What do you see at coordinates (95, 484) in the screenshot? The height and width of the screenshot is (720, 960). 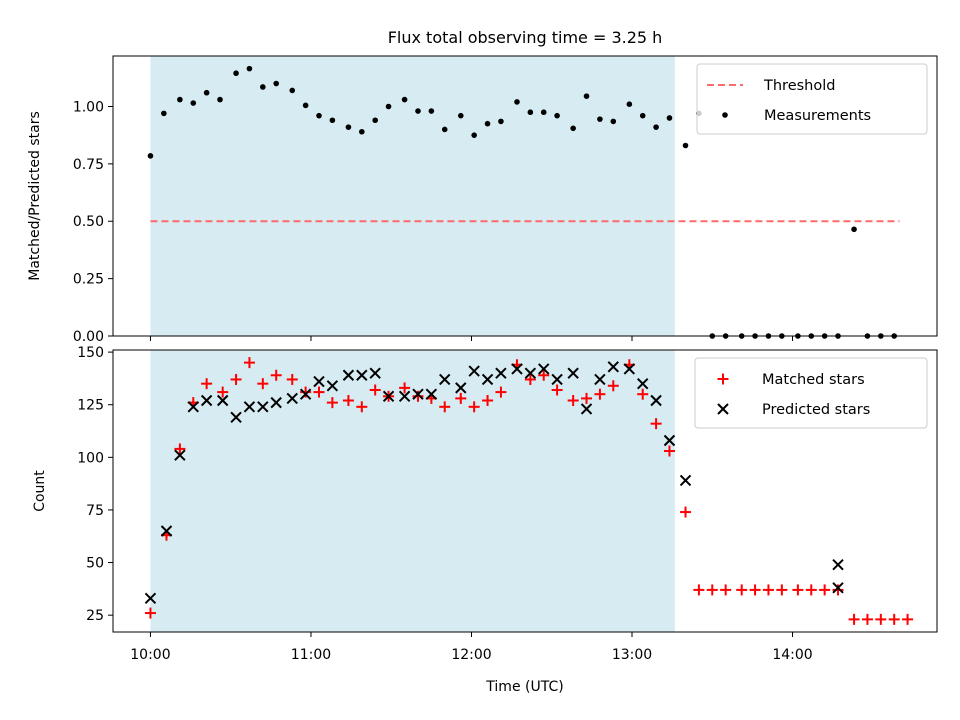 I see `bottom-y-ticks: 25 50 75 100 125 150` at bounding box center [95, 484].